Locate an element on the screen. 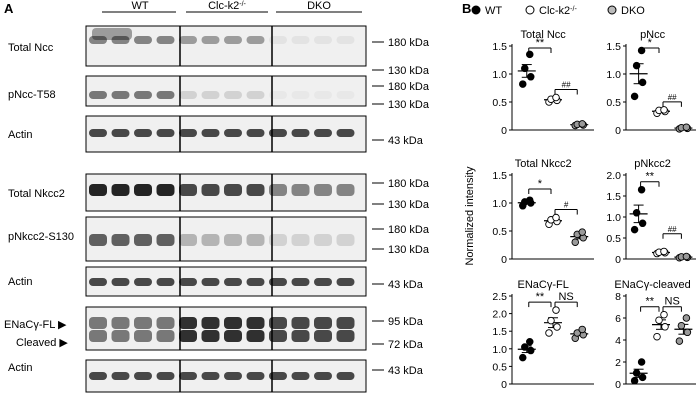 The image size is (700, 400). y-tick-label: 2.5 is located at coordinates (499, 297).